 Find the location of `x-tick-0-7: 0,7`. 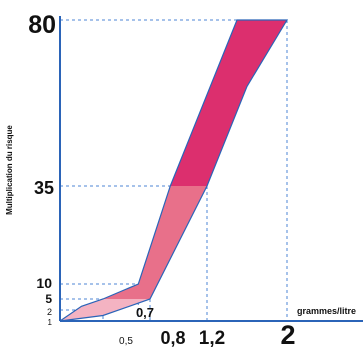

x-tick-0-7: 0,7 is located at coordinates (145, 312).